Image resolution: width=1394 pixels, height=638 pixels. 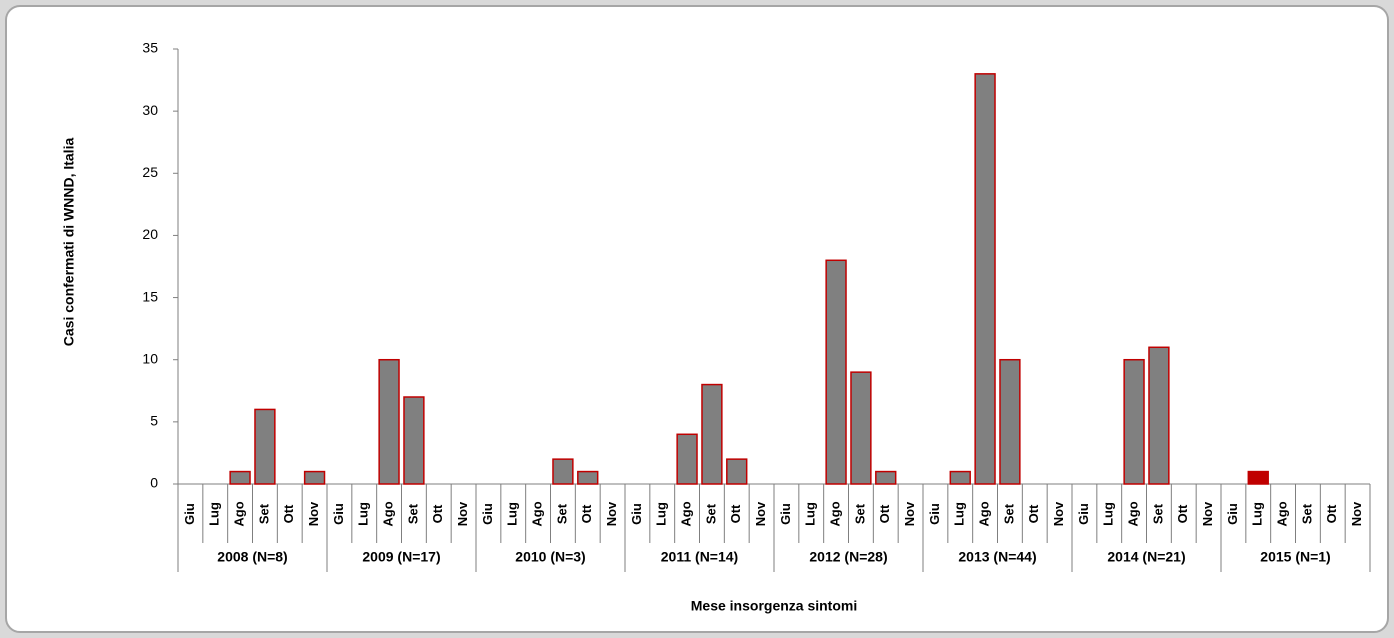 I want to click on y-tick-label: 25, so click(x=150, y=172).